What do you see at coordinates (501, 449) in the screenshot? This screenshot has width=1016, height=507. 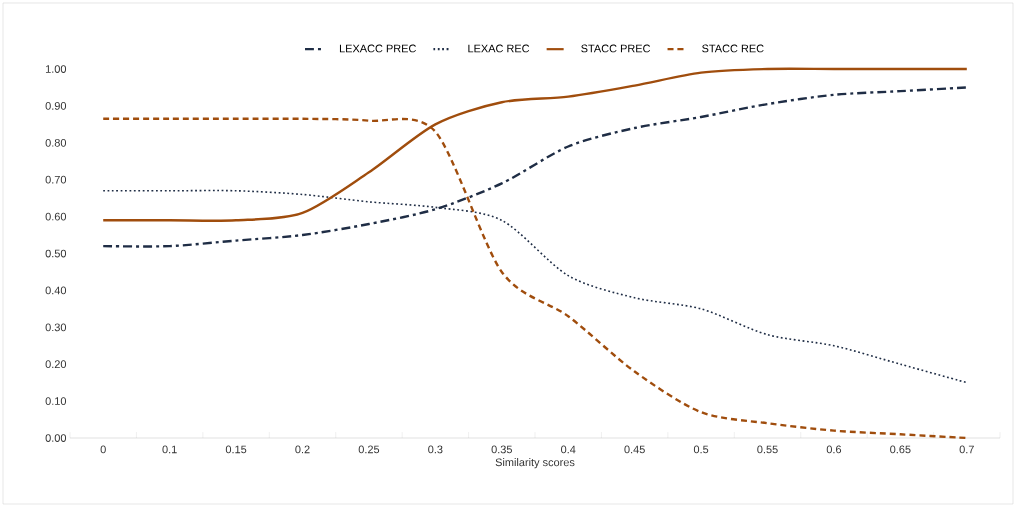 I see `x-tick-label: 0.35` at bounding box center [501, 449].